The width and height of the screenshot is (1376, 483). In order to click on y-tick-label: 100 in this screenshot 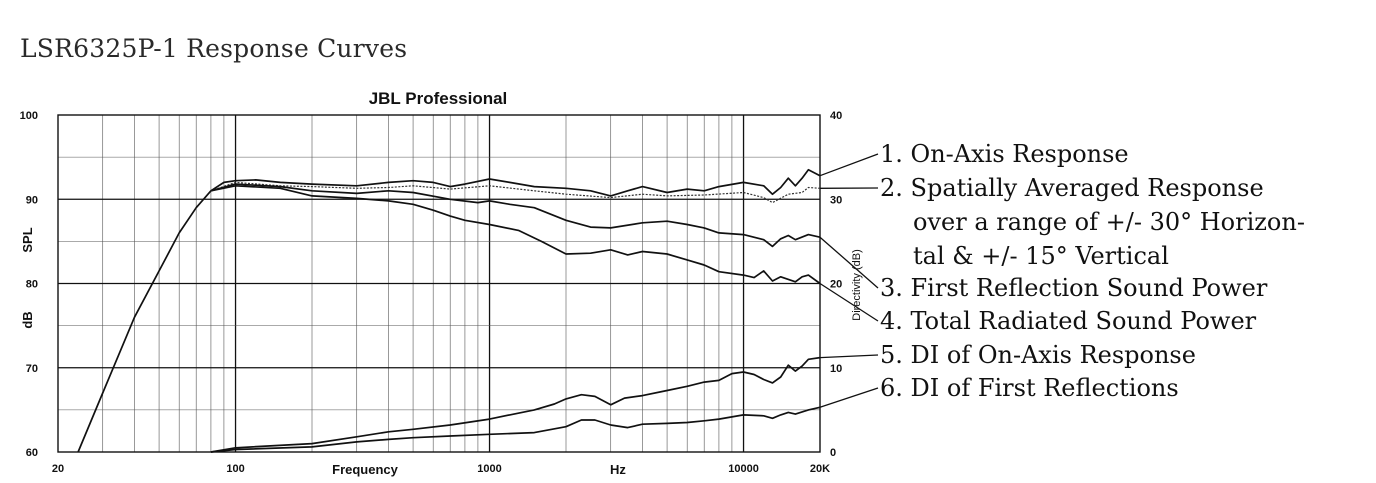, I will do `click(29, 116)`.